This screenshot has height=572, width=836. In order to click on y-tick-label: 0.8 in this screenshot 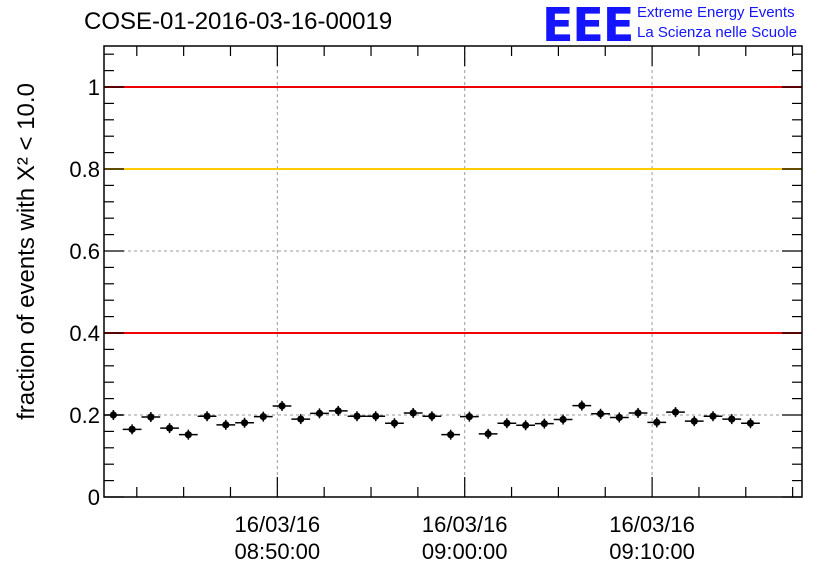, I will do `click(84, 169)`.